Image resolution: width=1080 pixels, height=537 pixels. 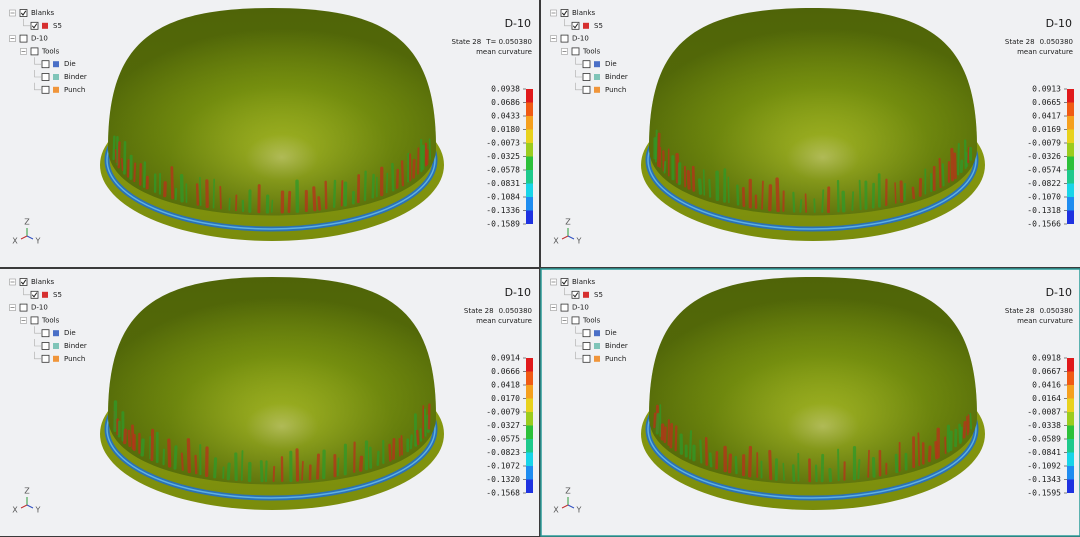 What do you see at coordinates (1044, 452) in the screenshot?
I see `legend-label: -0.0841` at bounding box center [1044, 452].